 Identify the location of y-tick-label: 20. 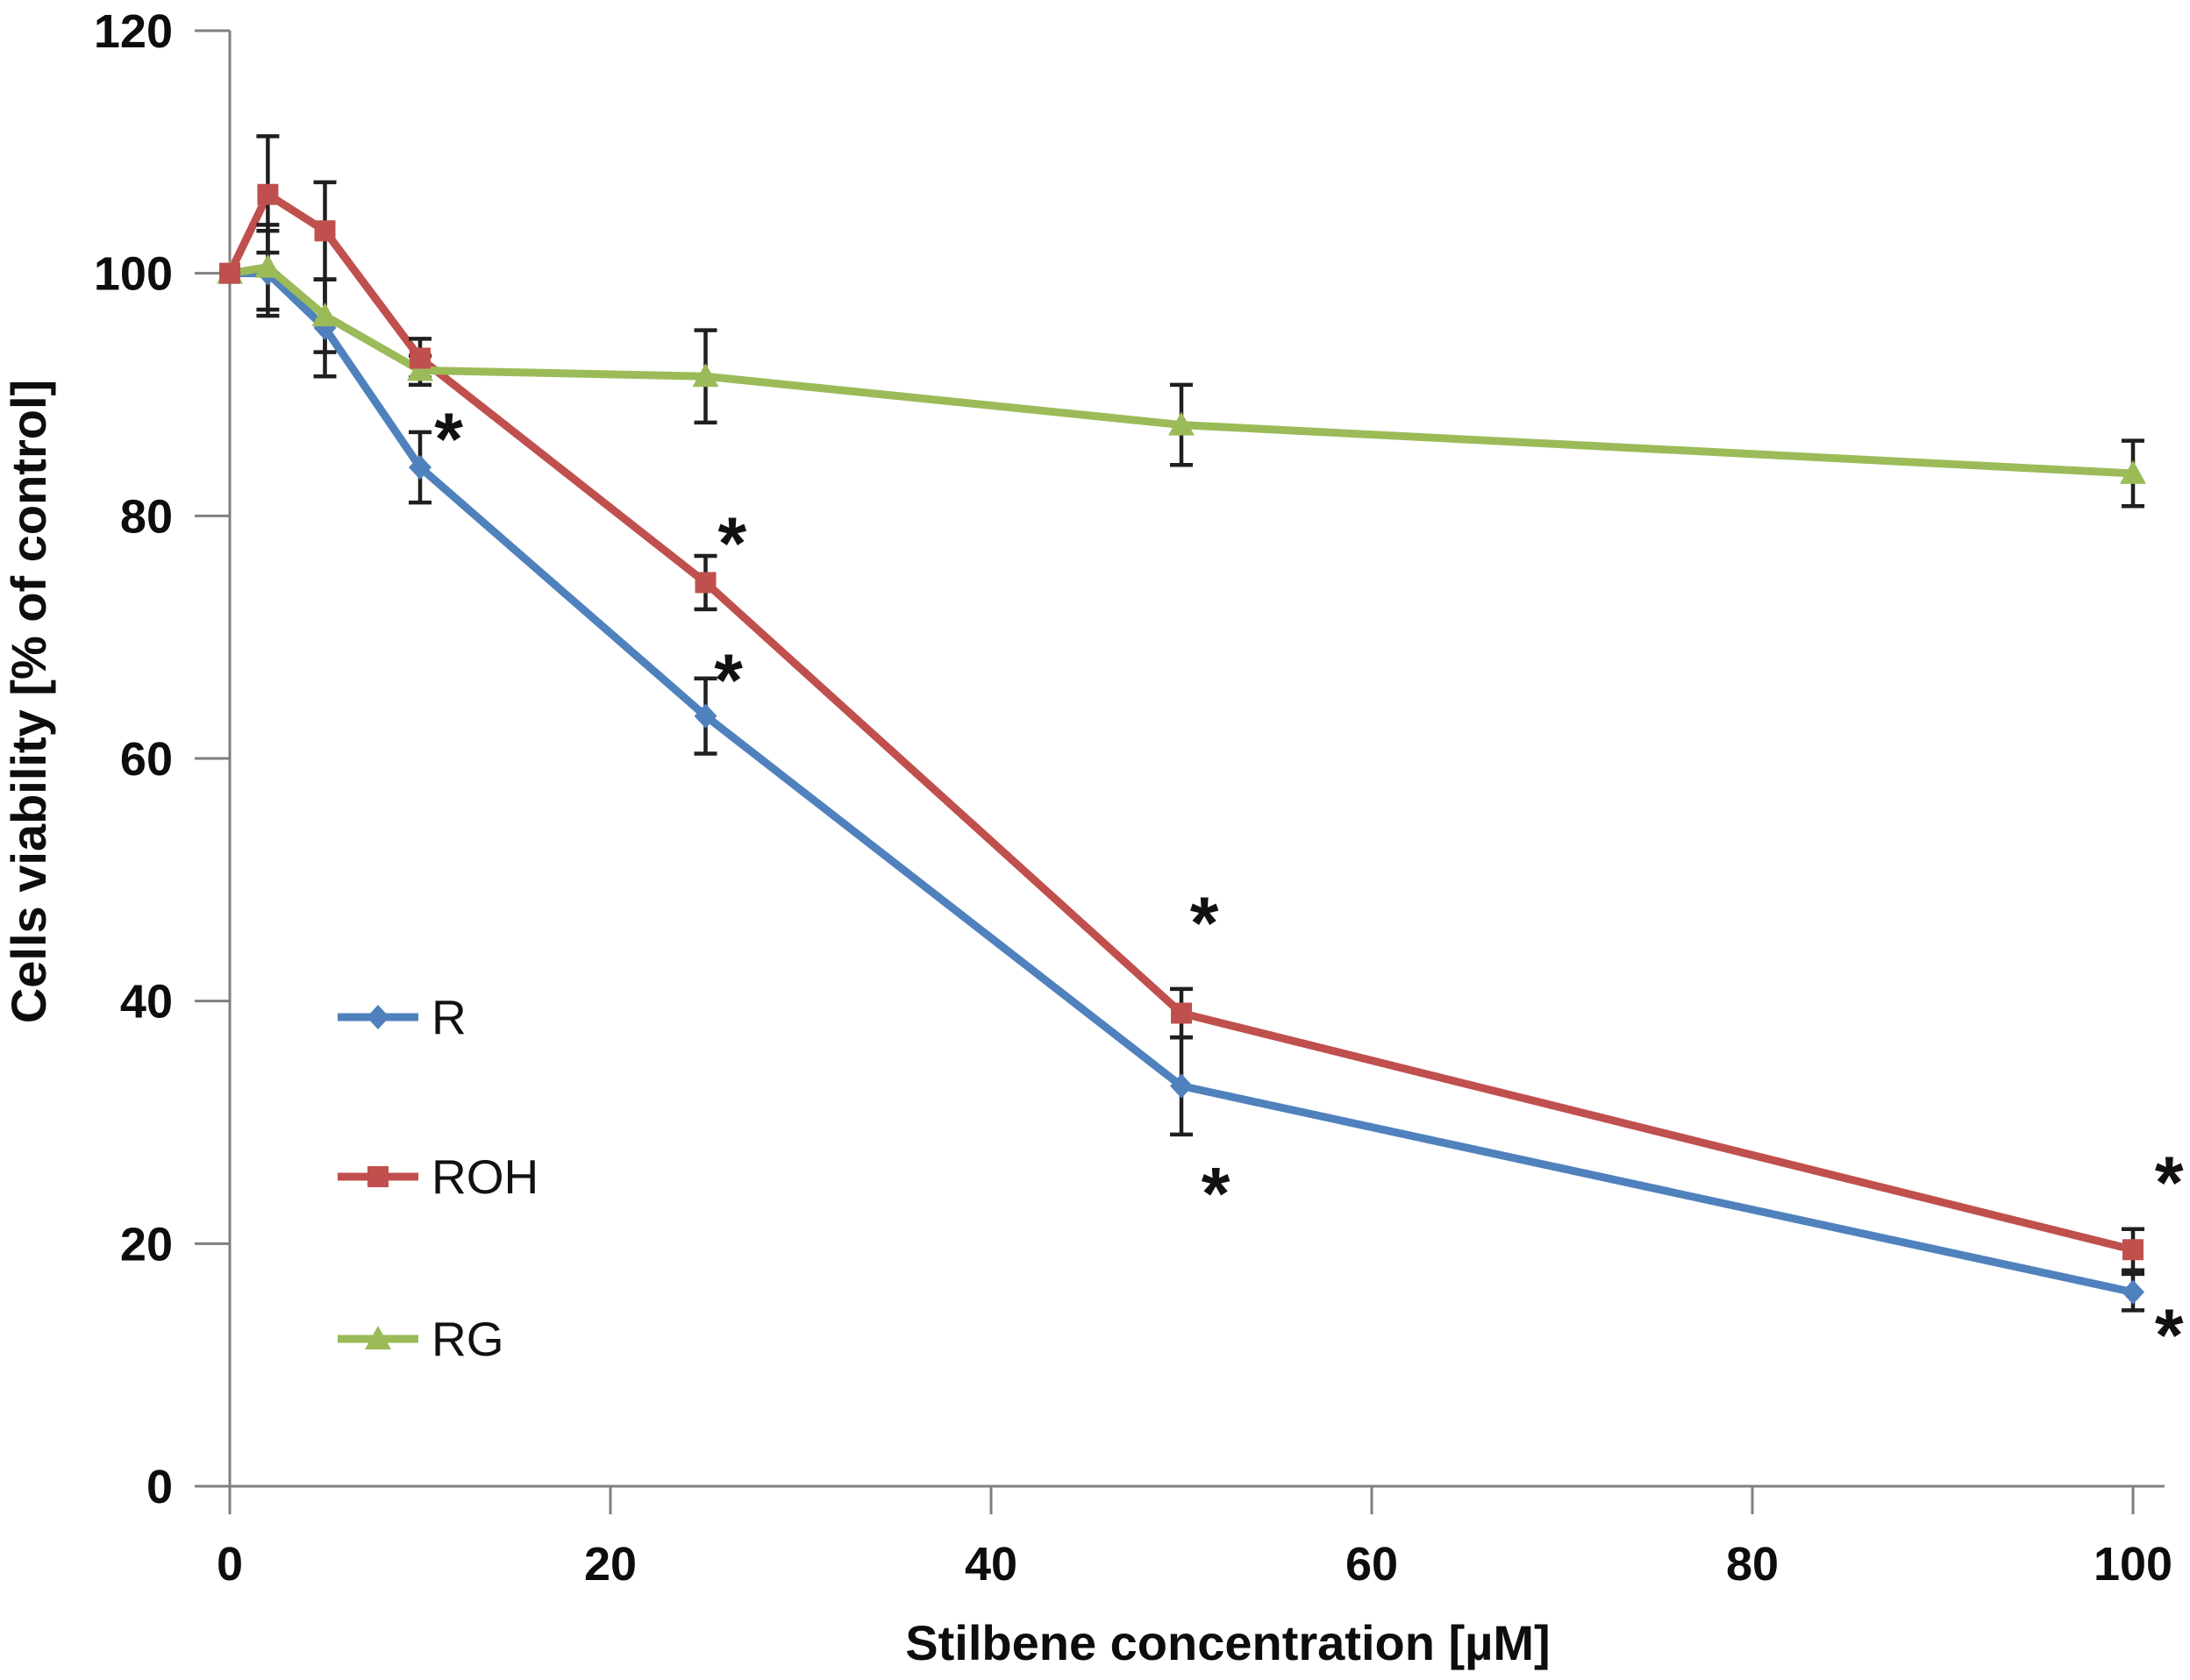
(146, 1244).